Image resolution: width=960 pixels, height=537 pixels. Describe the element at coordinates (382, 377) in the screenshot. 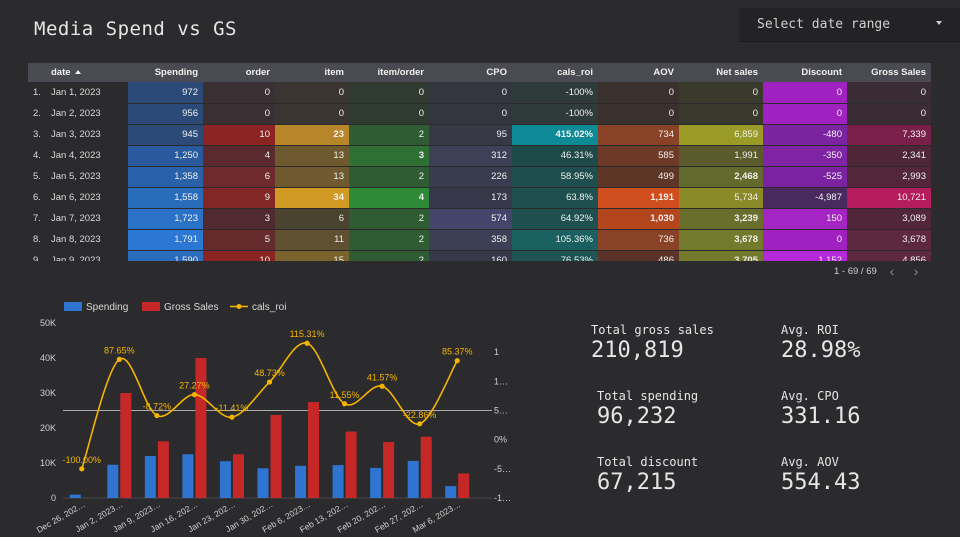

I see `data-label-cals-roi: 41.57%` at that location.